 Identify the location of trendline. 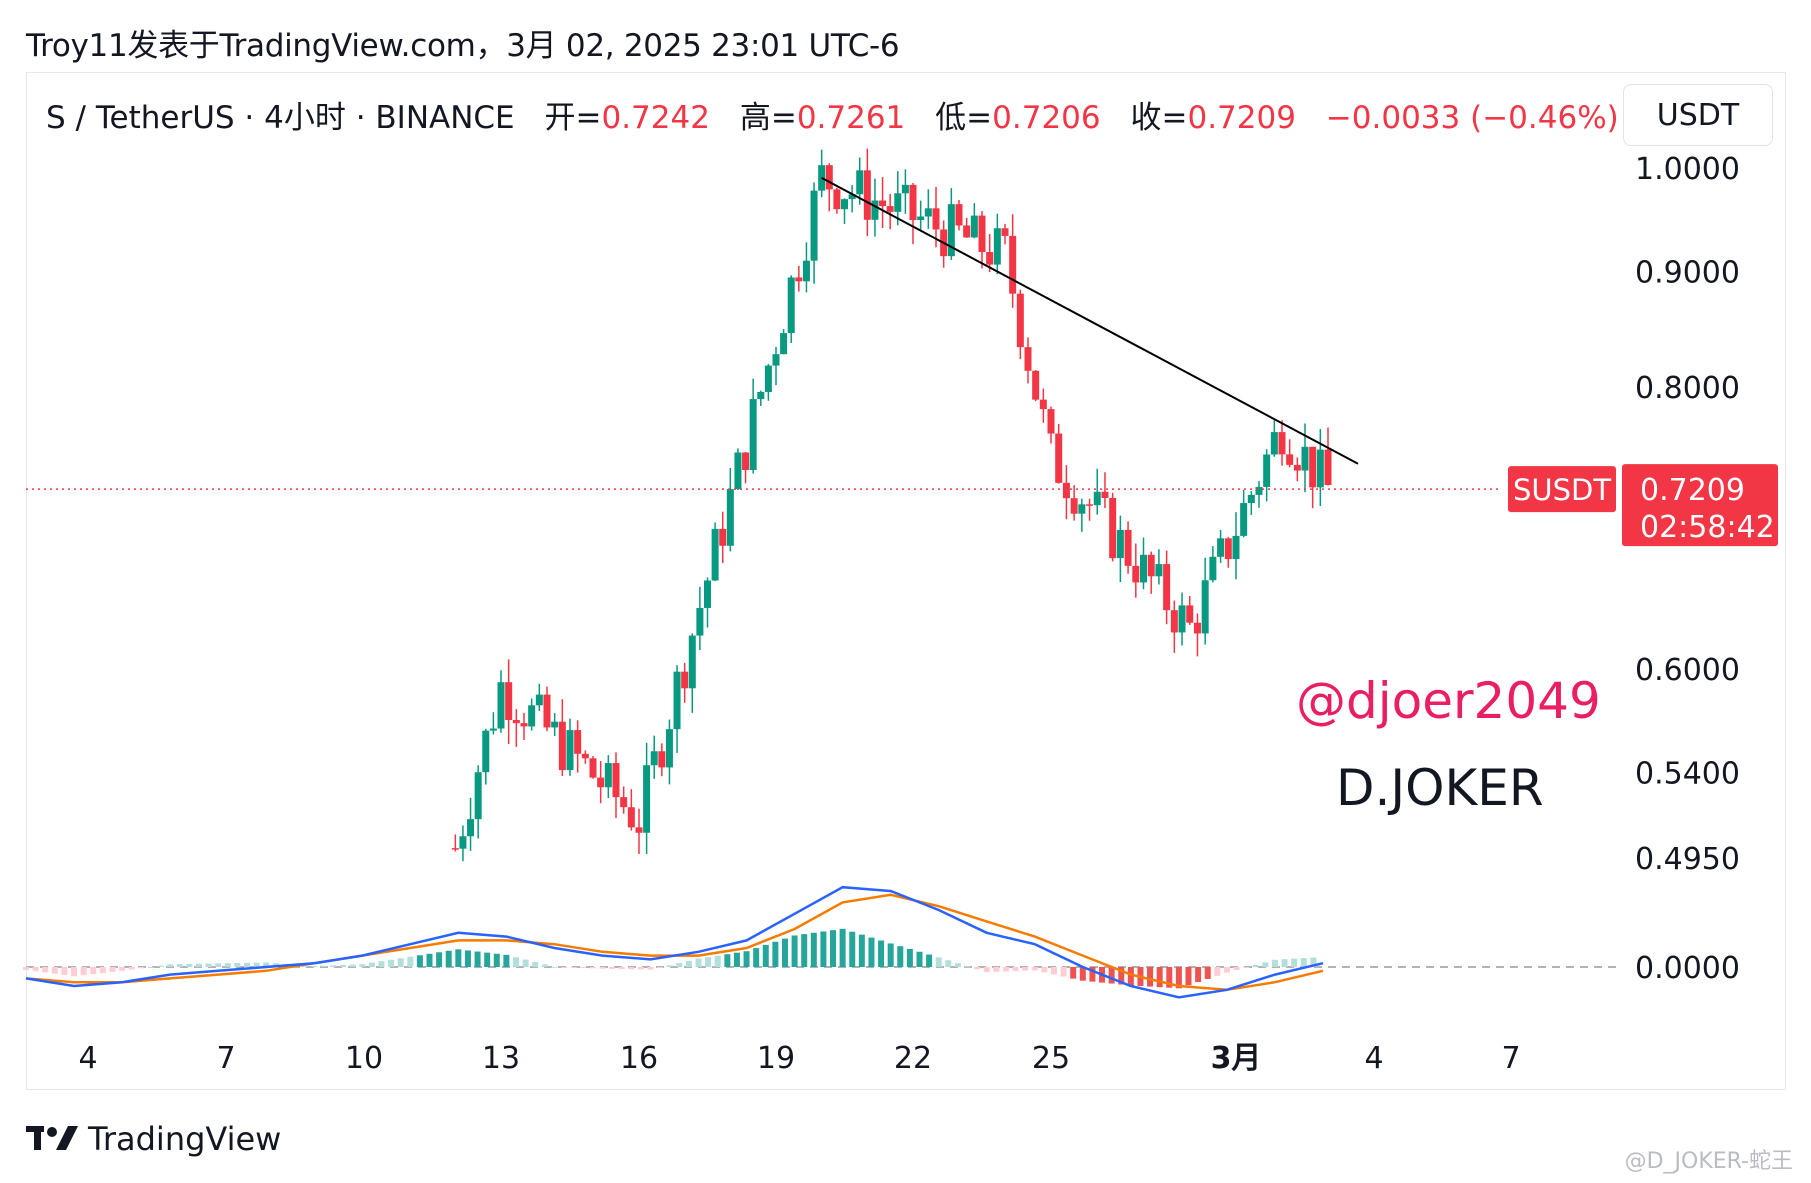
(1090, 320).